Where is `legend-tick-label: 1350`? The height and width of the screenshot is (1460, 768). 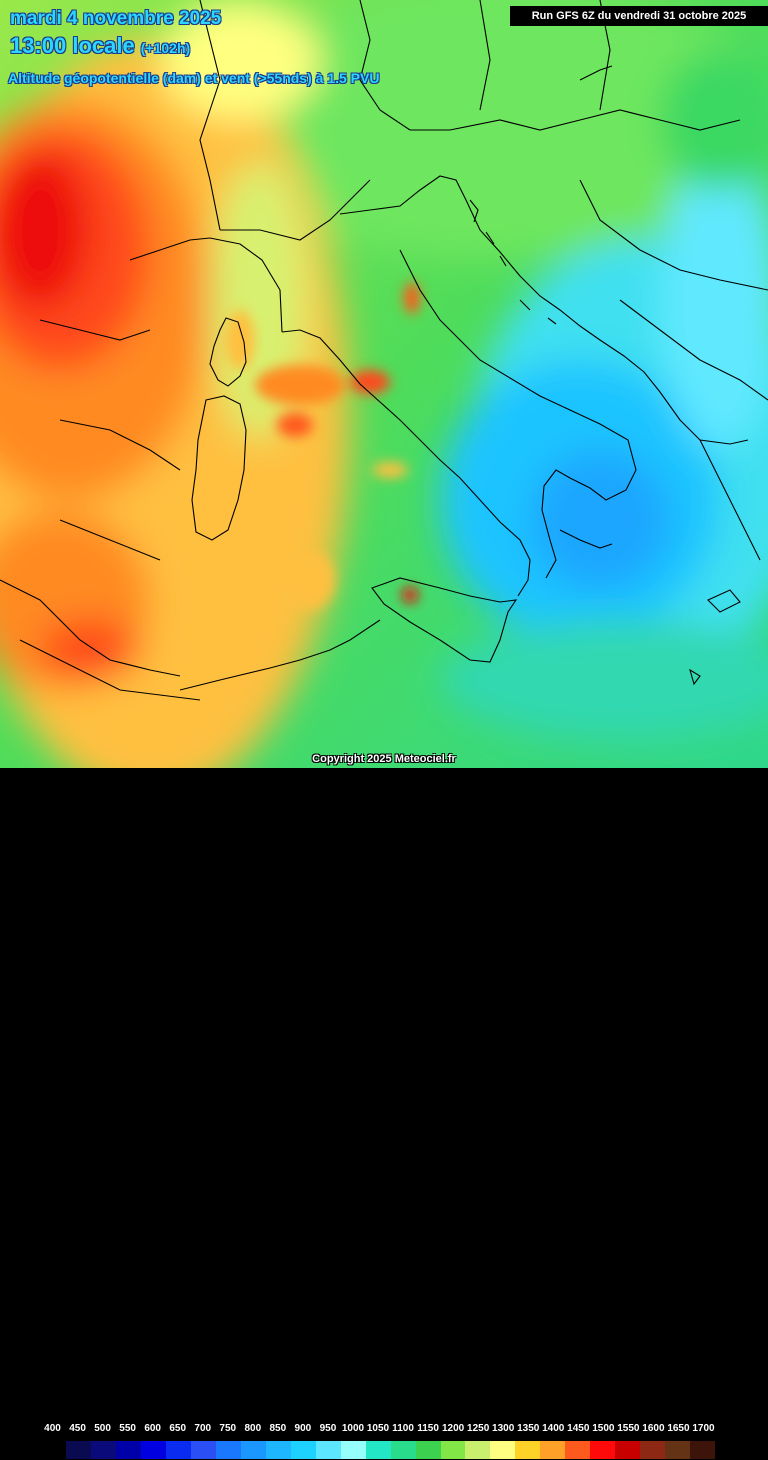 legend-tick-label: 1350 is located at coordinates (528, 1428).